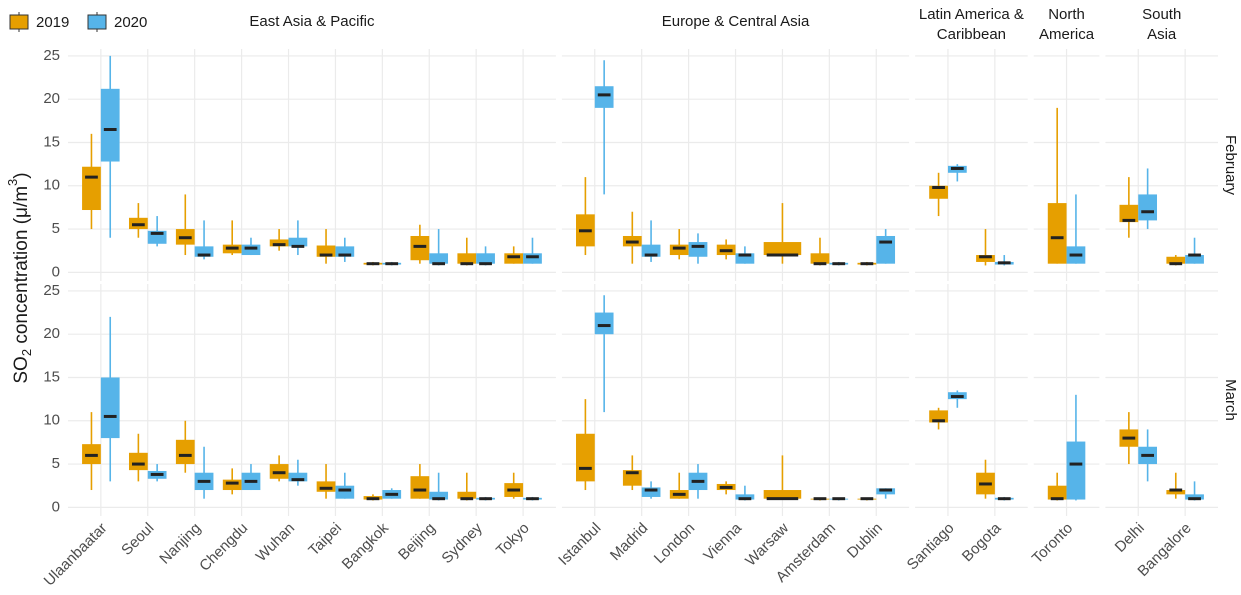 The height and width of the screenshot is (595, 1241). I want to click on y-title-sup: 3, so click(12, 182).